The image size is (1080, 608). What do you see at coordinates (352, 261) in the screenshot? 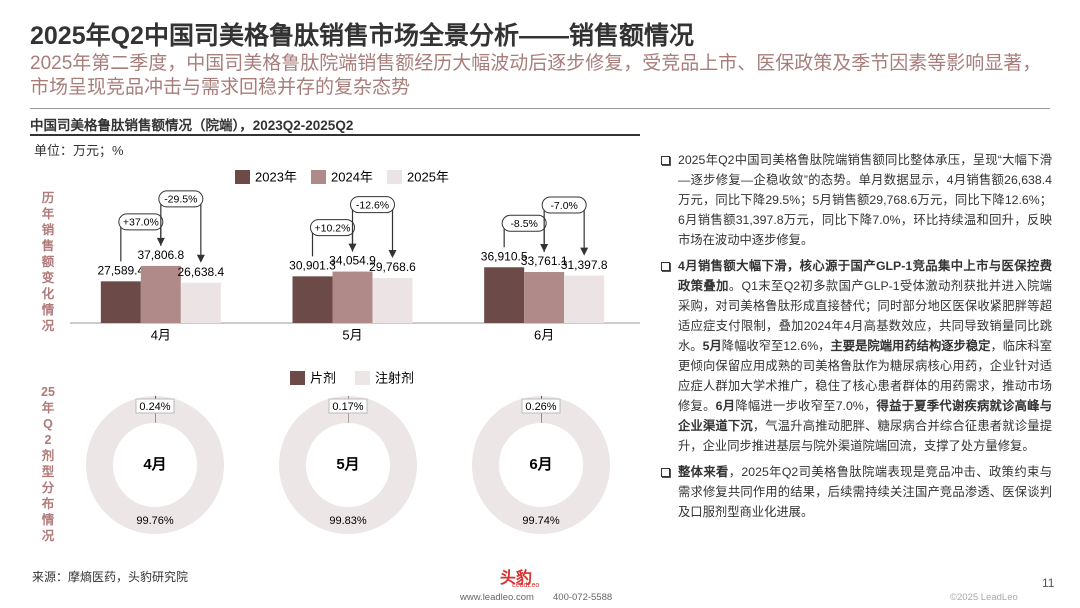
I see `value-label: 34,054.9` at bounding box center [352, 261].